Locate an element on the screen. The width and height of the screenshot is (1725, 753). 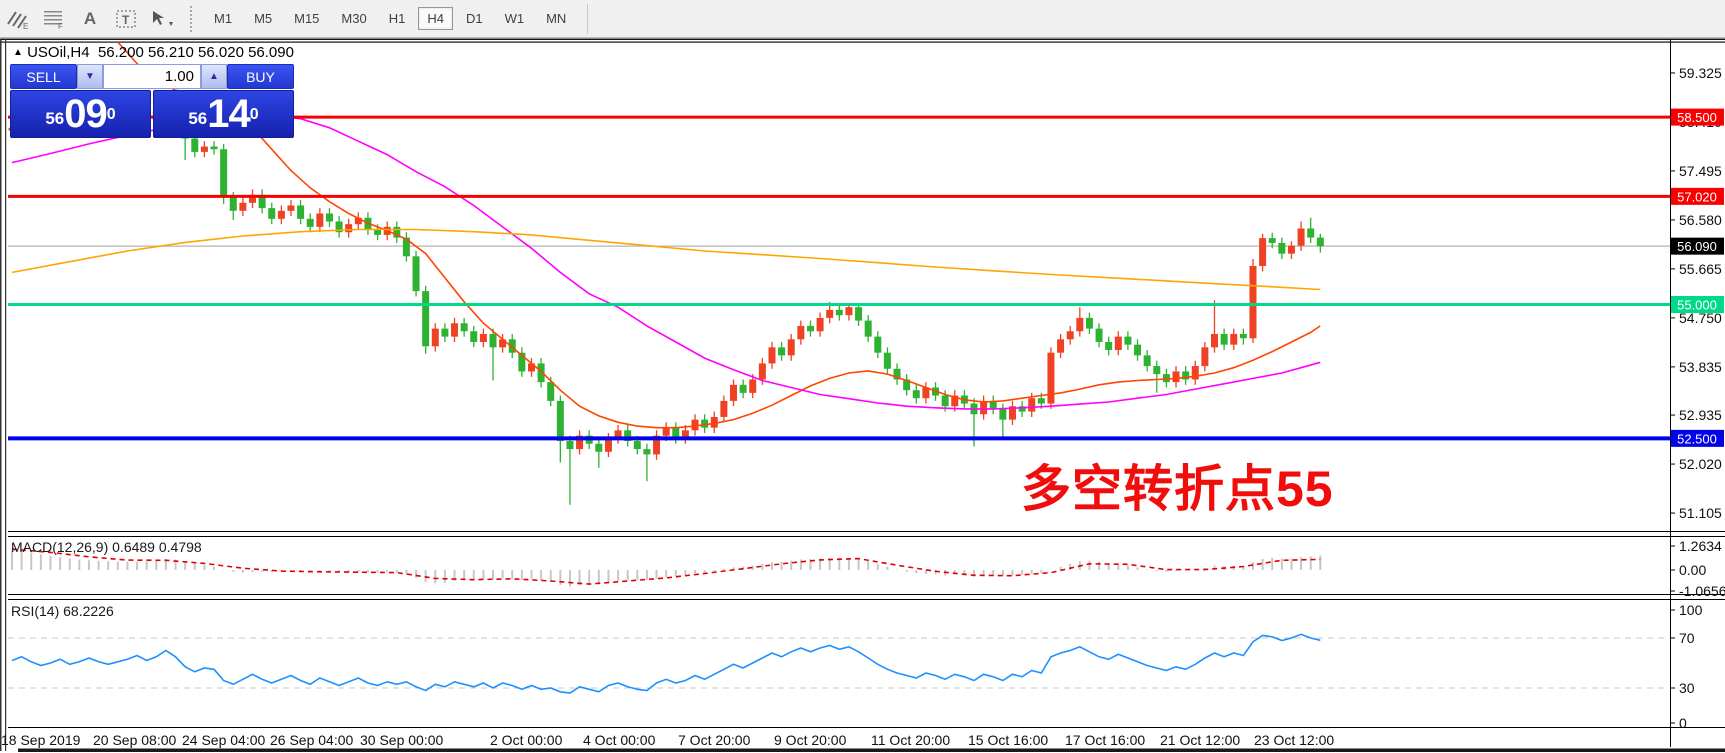
price-badge-label: 56.090 is located at coordinates (1697, 246).